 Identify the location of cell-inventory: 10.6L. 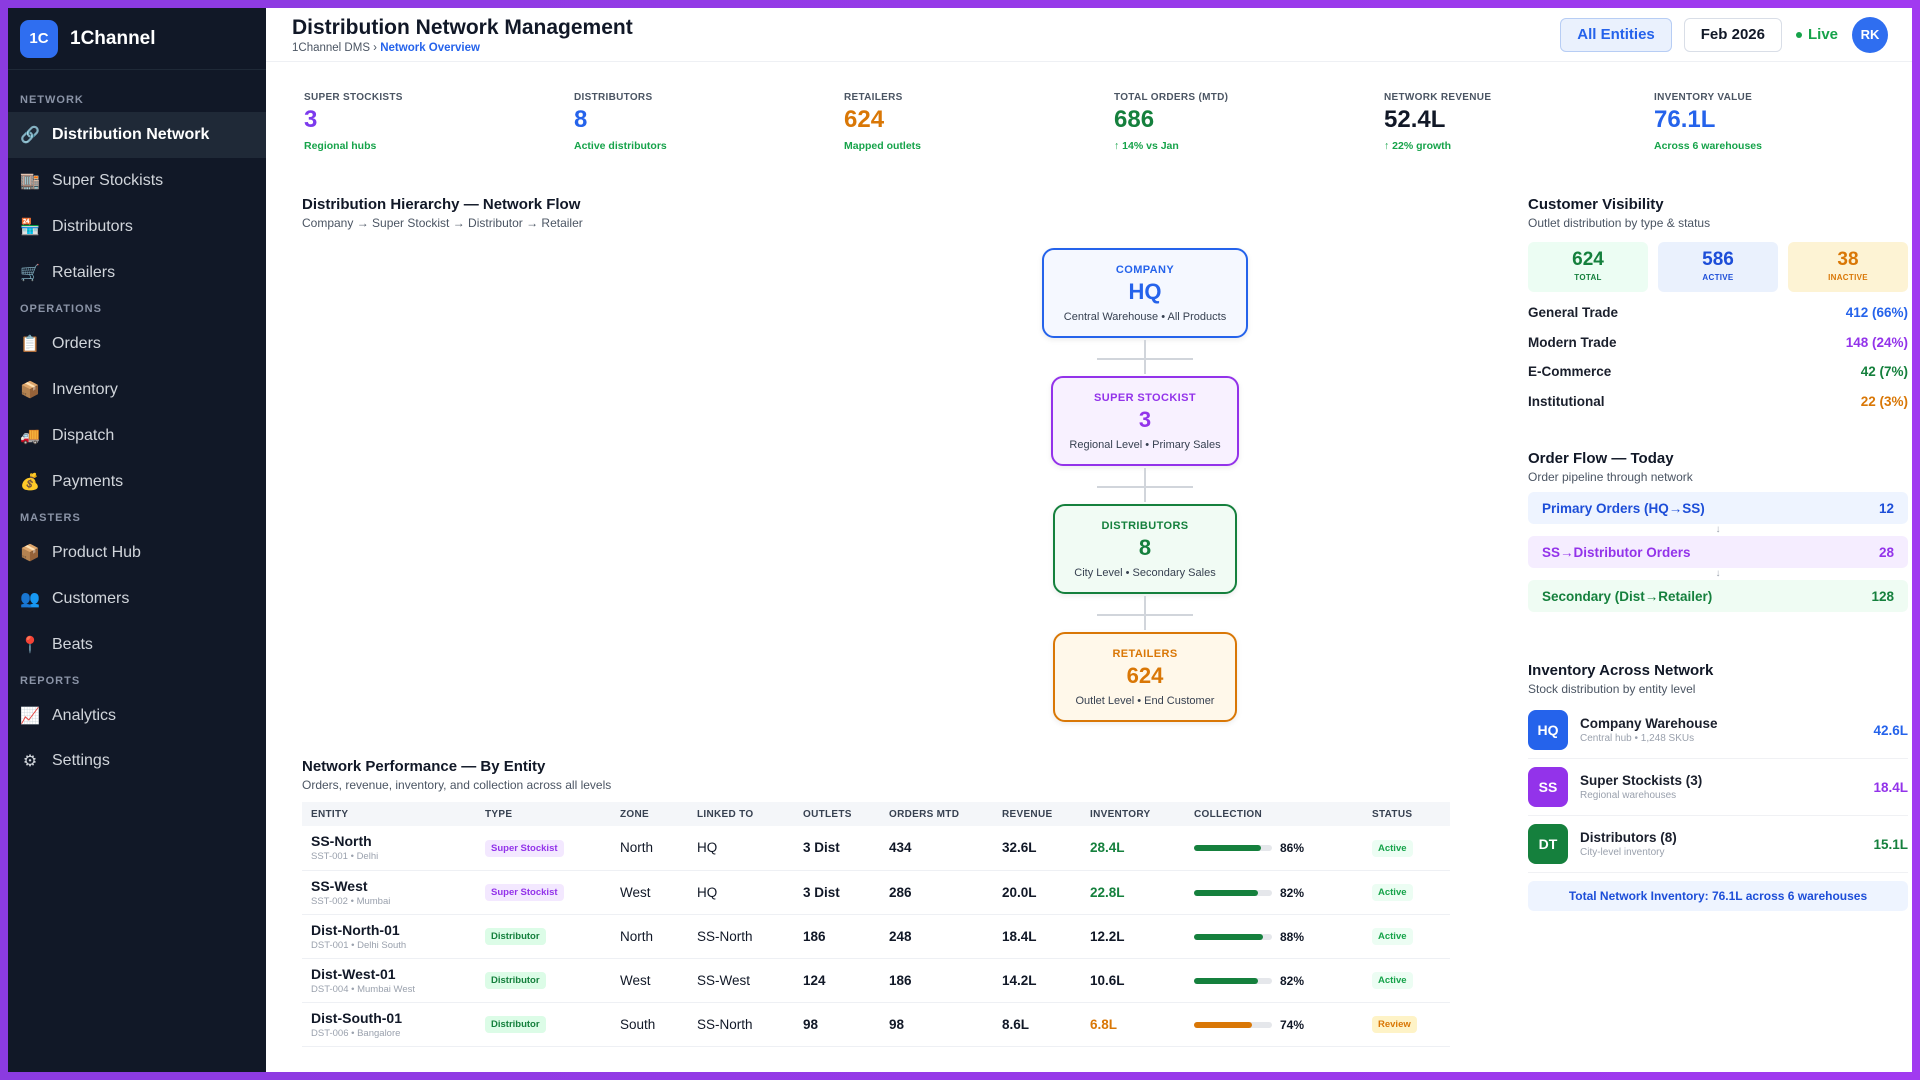
(1133, 980).